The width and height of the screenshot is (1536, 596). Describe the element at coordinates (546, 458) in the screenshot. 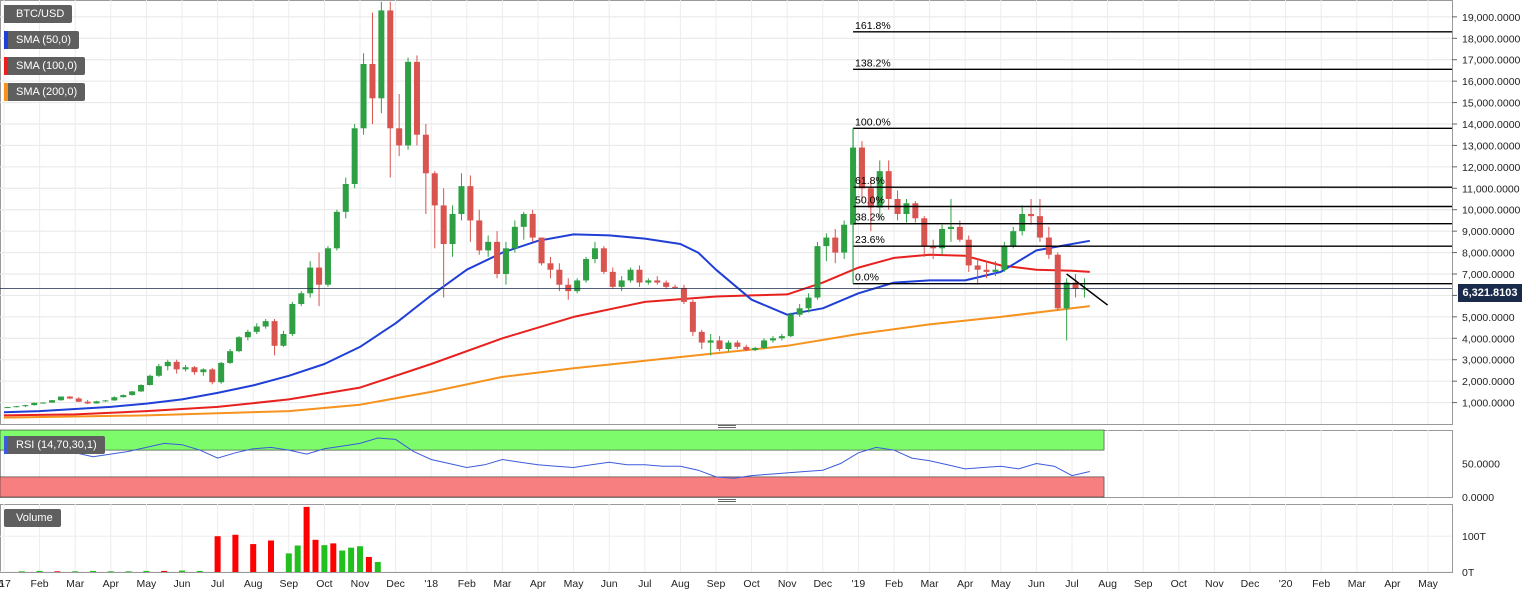

I see `rsi-series-line` at that location.